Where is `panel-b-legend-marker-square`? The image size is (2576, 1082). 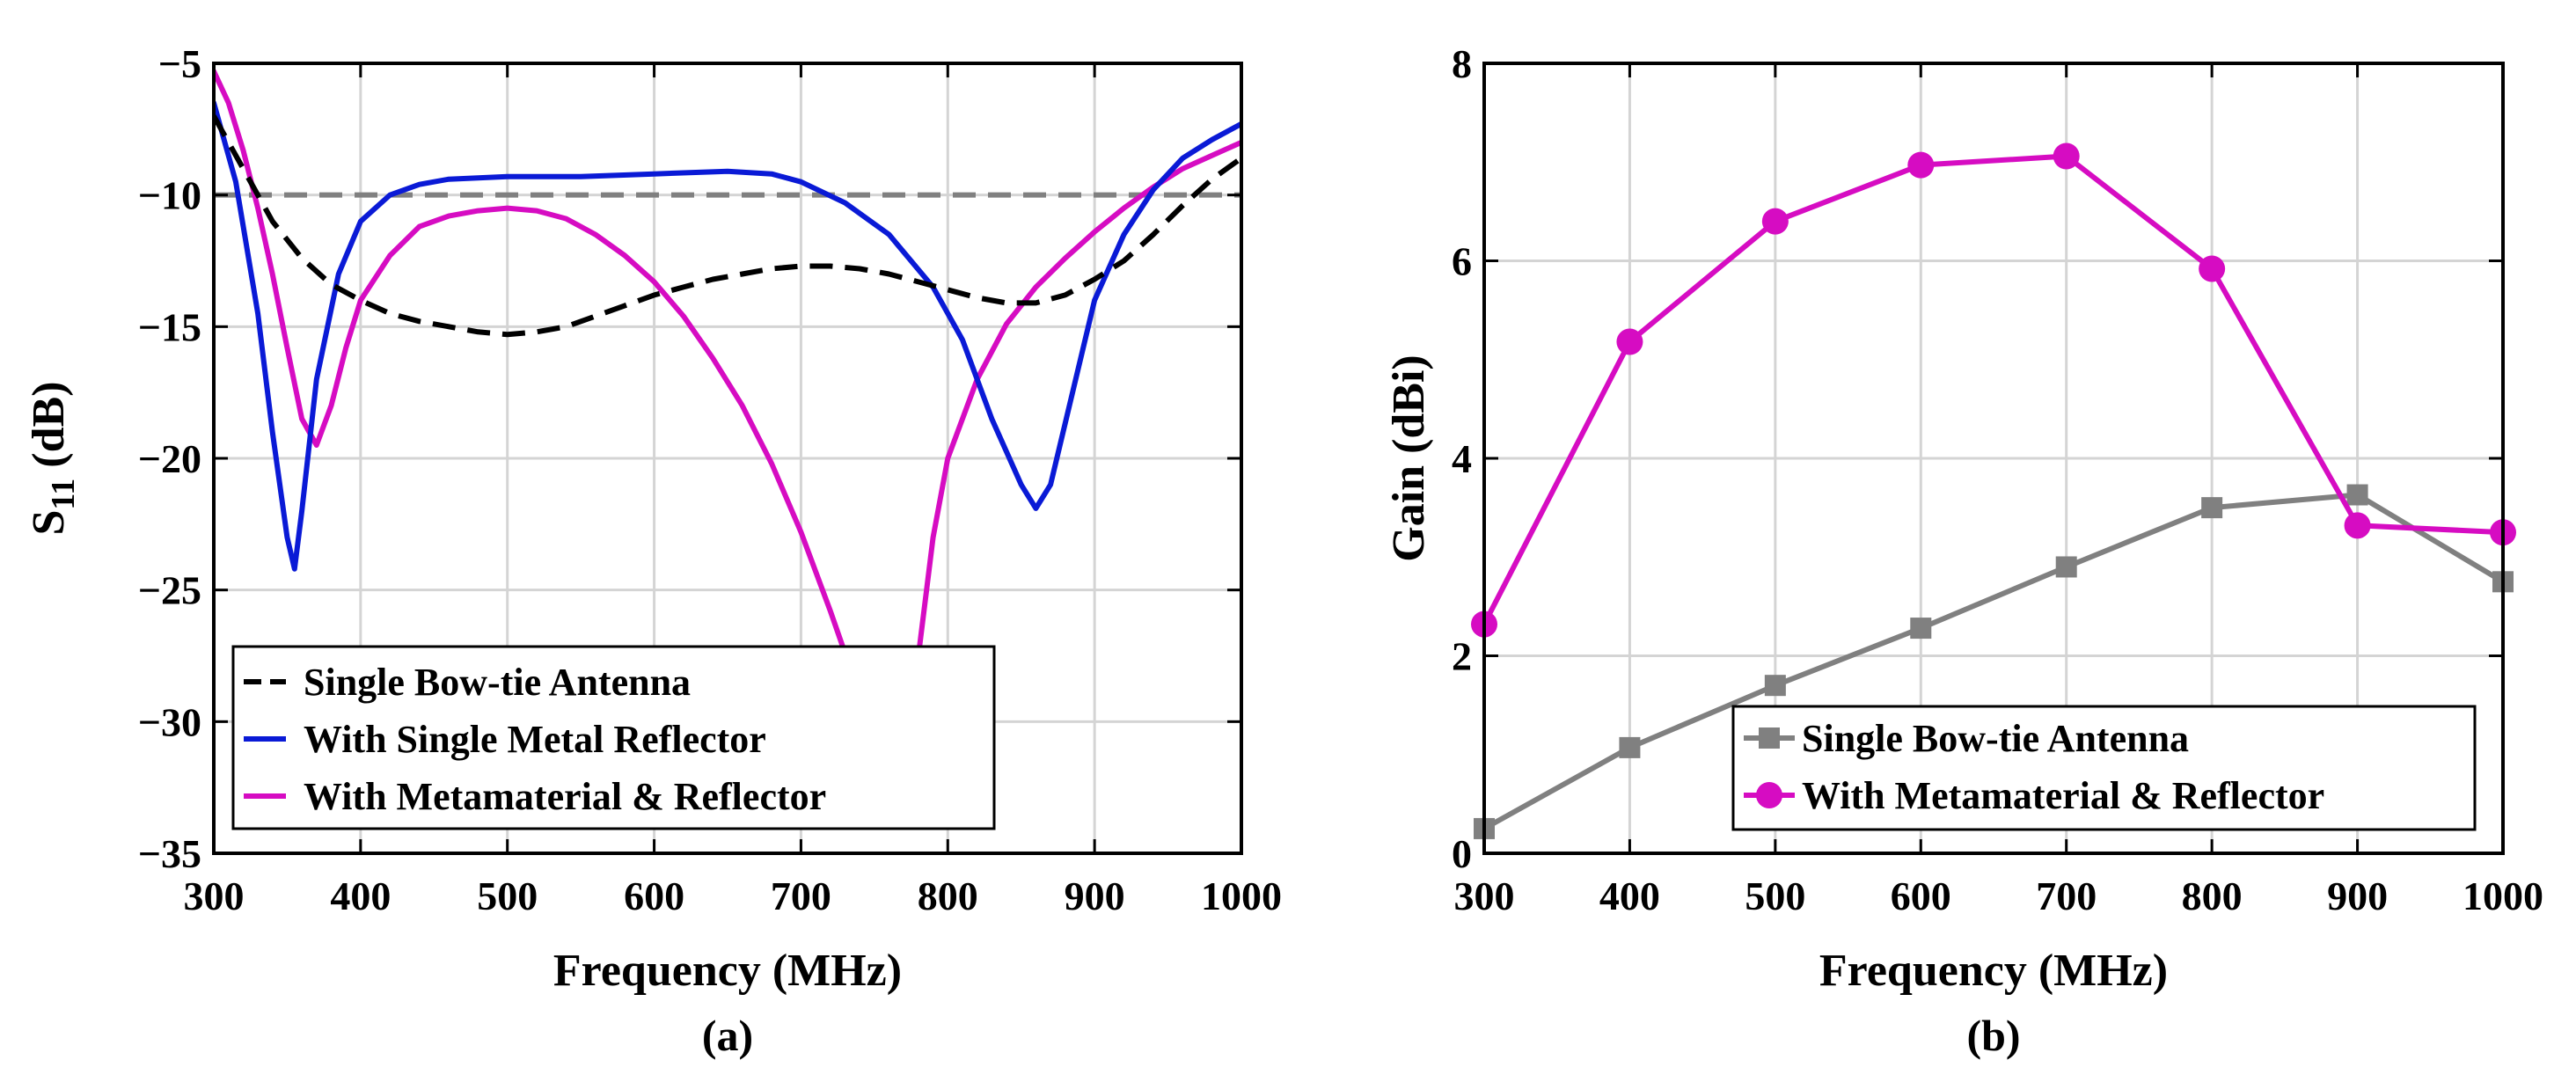 panel-b-legend-marker-square is located at coordinates (1769, 738).